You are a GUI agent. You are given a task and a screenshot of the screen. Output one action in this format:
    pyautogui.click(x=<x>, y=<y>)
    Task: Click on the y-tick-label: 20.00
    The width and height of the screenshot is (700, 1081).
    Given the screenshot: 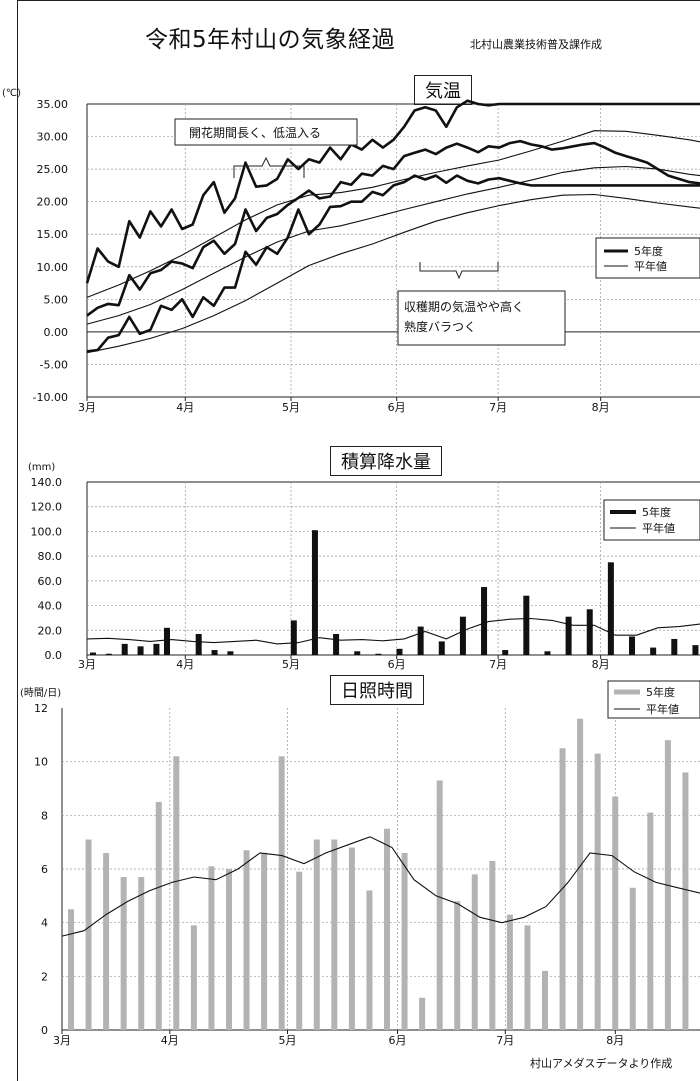 What is the action you would take?
    pyautogui.click(x=53, y=202)
    